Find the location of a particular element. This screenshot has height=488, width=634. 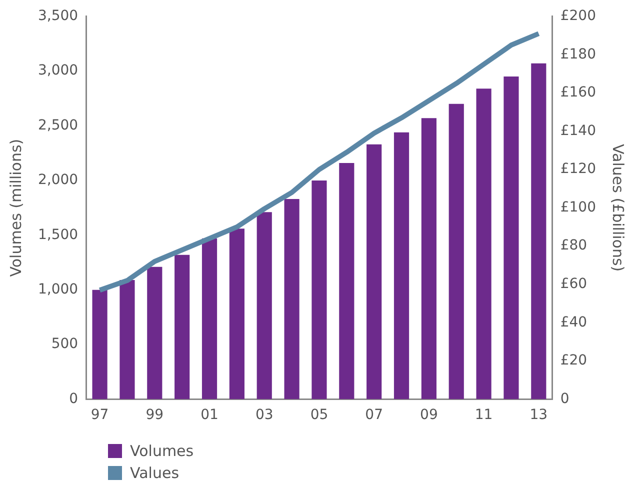

y-tick-label: 3,500 is located at coordinates (58, 16).